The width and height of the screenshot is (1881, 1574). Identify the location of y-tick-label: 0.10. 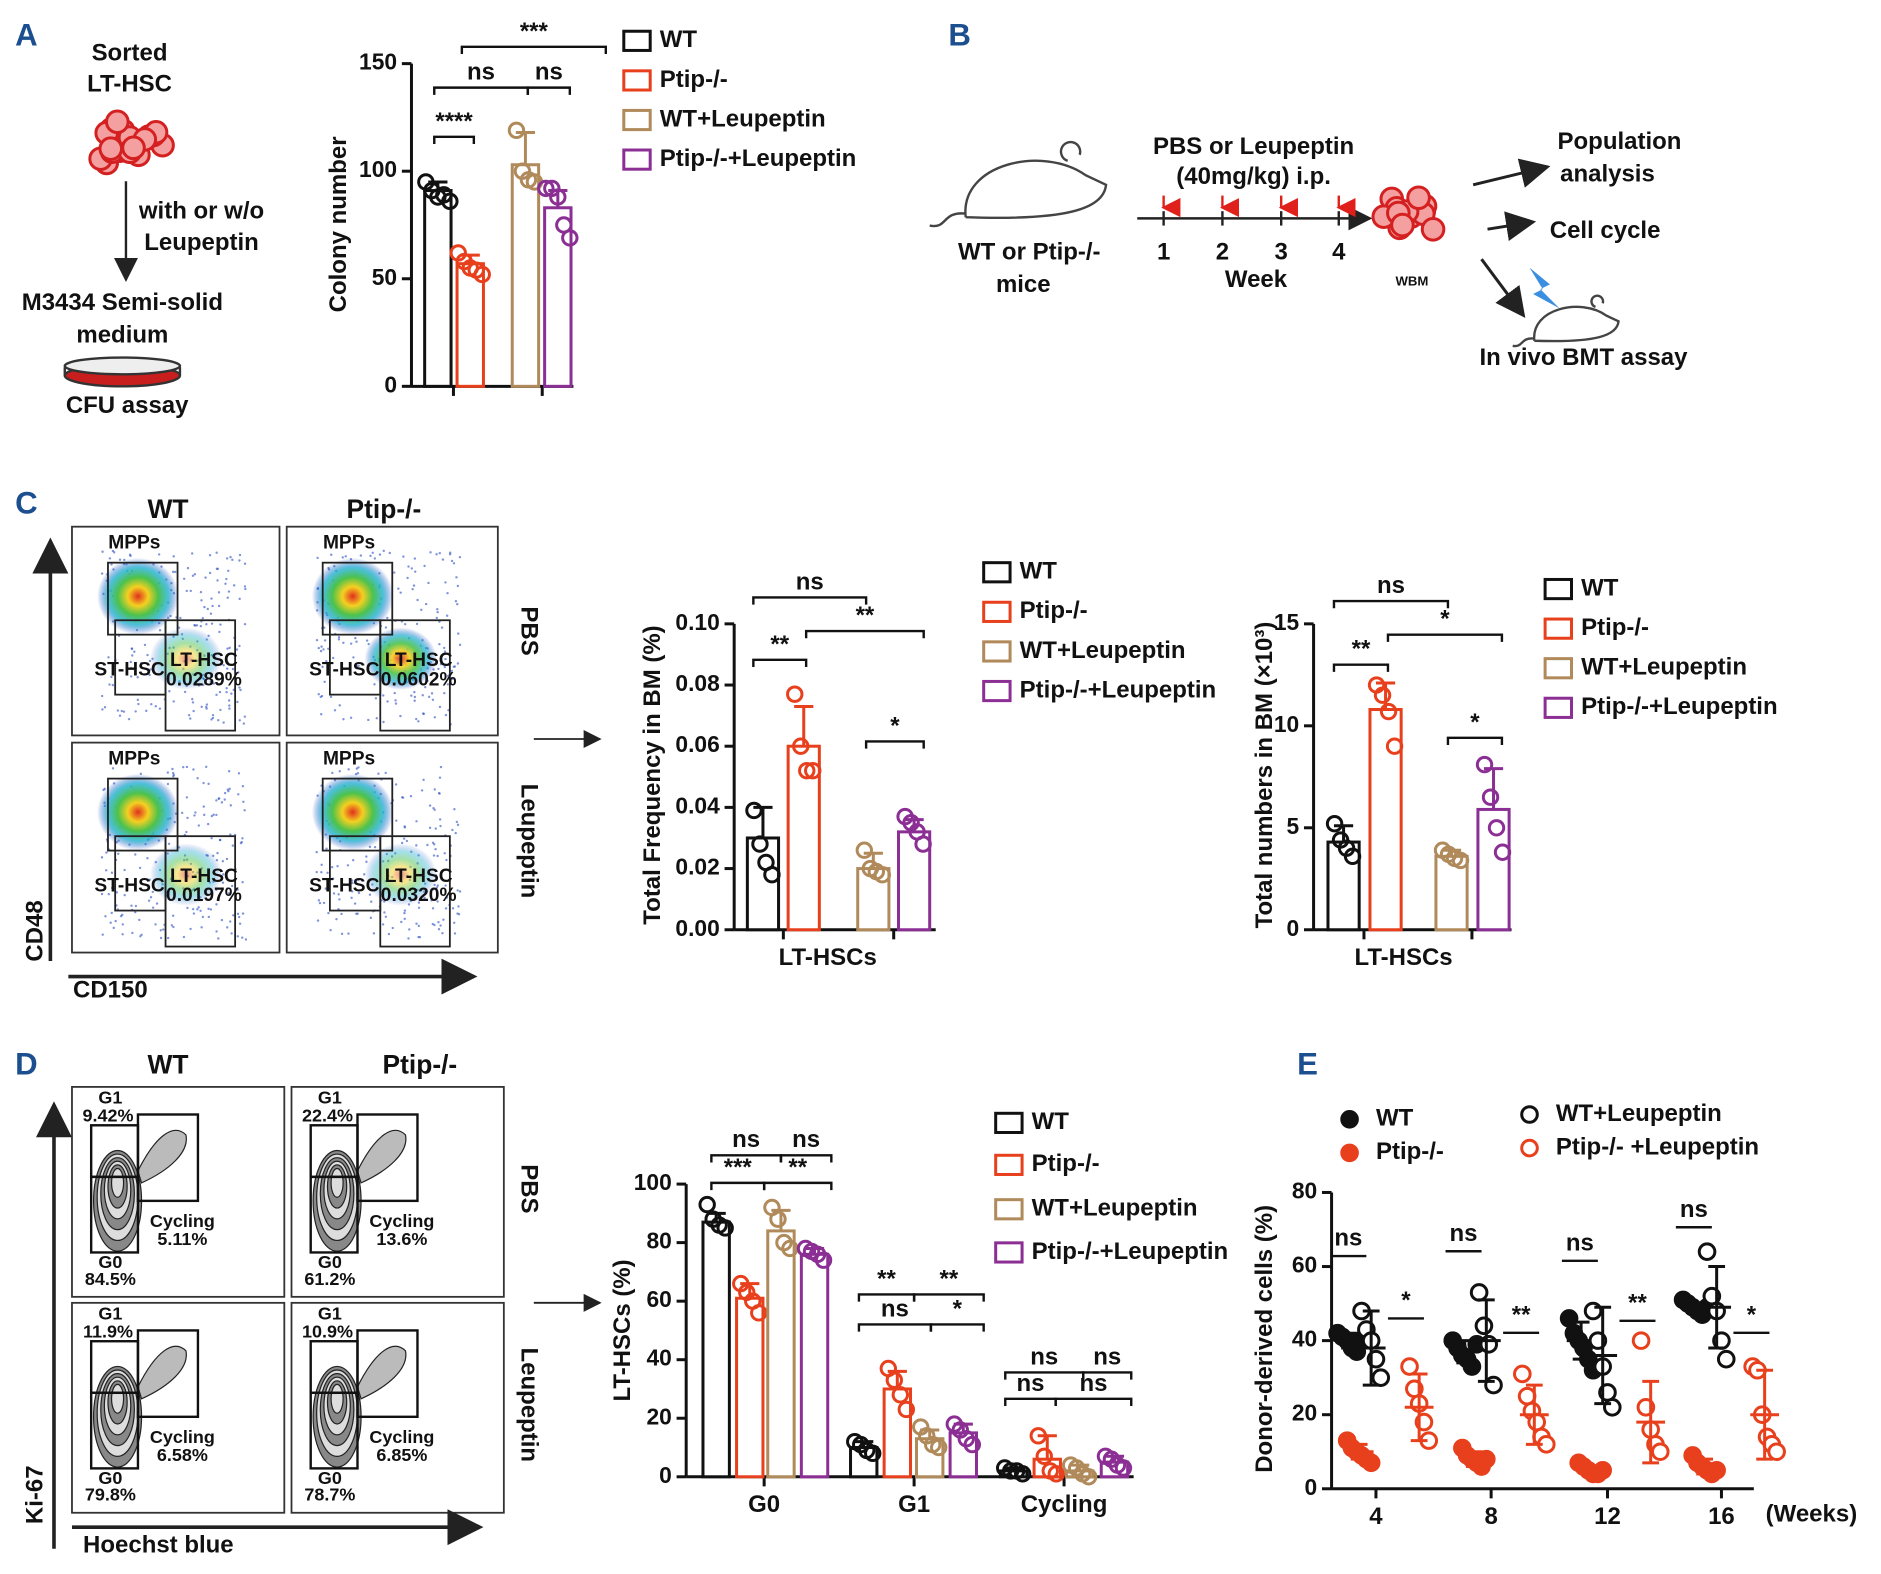
(697, 622).